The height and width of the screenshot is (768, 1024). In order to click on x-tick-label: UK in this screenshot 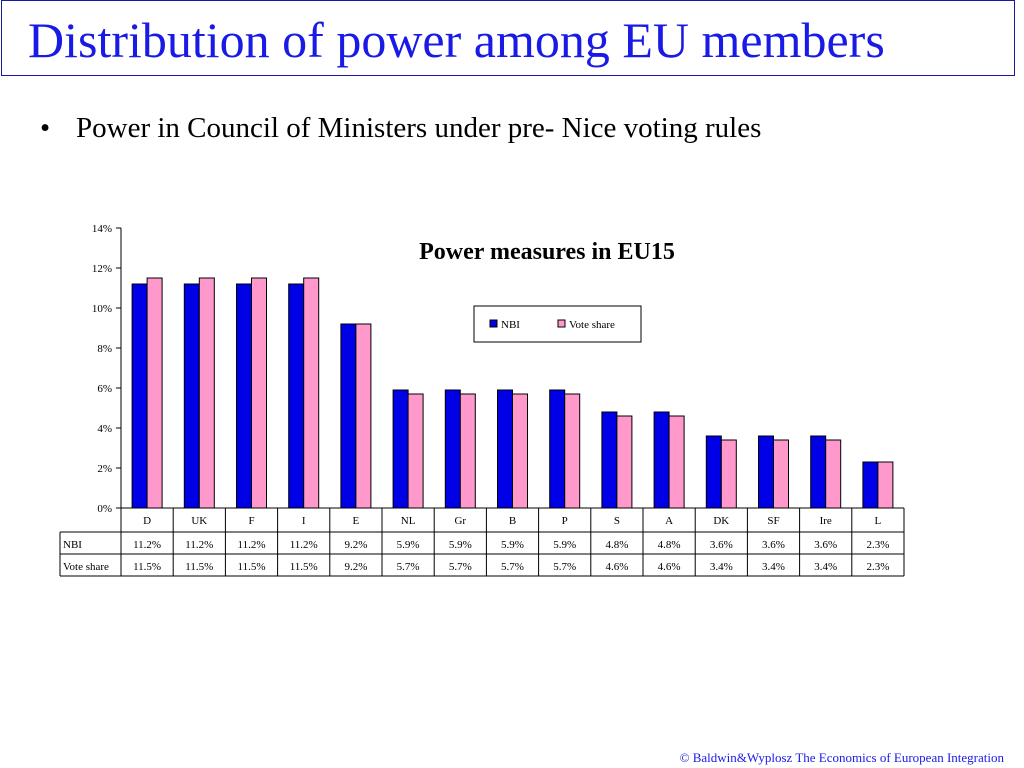, I will do `click(199, 521)`.